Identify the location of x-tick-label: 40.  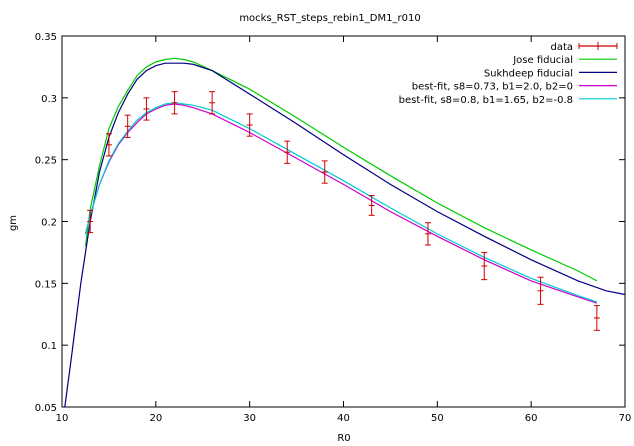
(343, 418).